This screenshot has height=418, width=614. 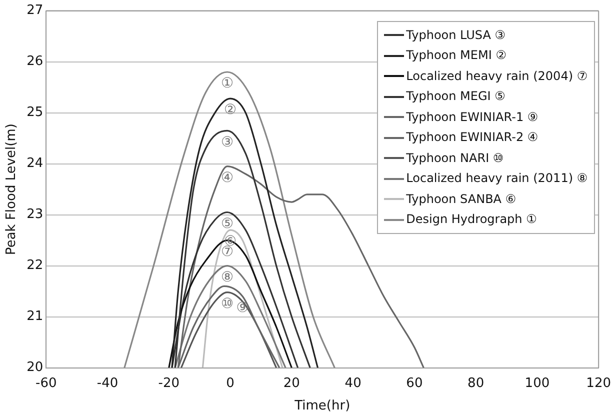 What do you see at coordinates (227, 277) in the screenshot?
I see `annotation: ⑧` at bounding box center [227, 277].